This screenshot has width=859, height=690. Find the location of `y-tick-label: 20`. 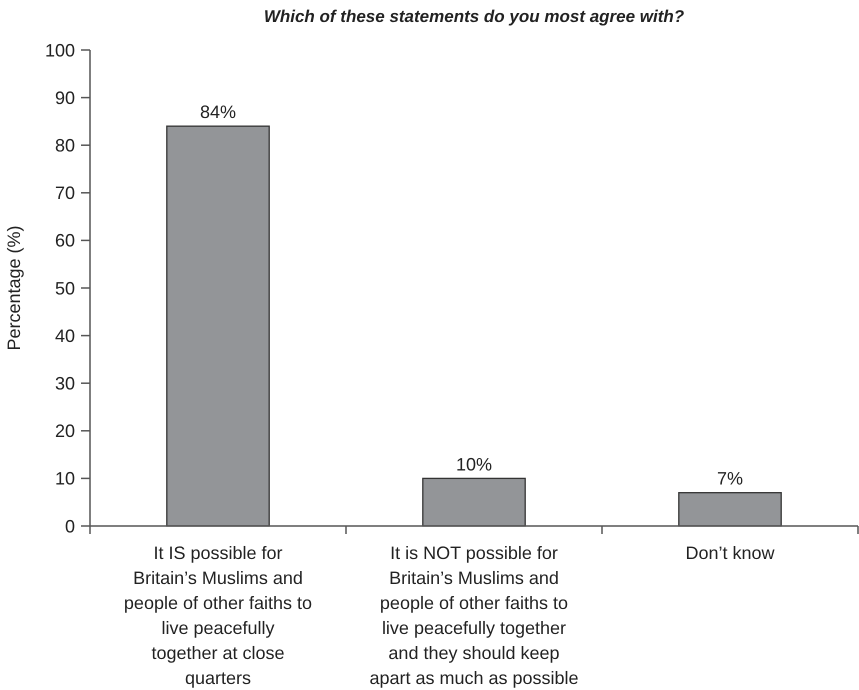

y-tick-label: 20 is located at coordinates (64, 431).